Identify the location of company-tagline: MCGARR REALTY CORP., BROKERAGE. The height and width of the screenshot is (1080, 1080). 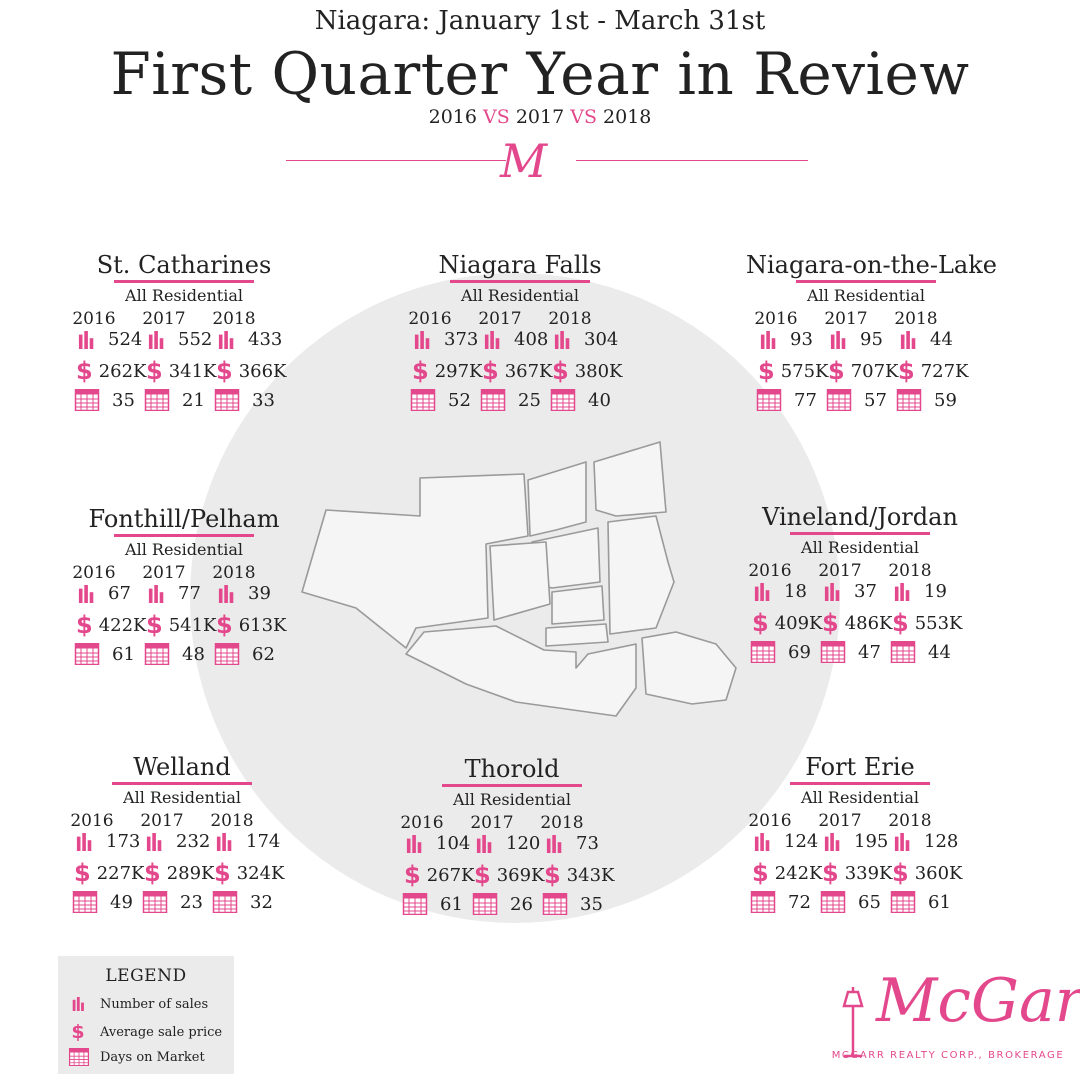
(948, 1055).